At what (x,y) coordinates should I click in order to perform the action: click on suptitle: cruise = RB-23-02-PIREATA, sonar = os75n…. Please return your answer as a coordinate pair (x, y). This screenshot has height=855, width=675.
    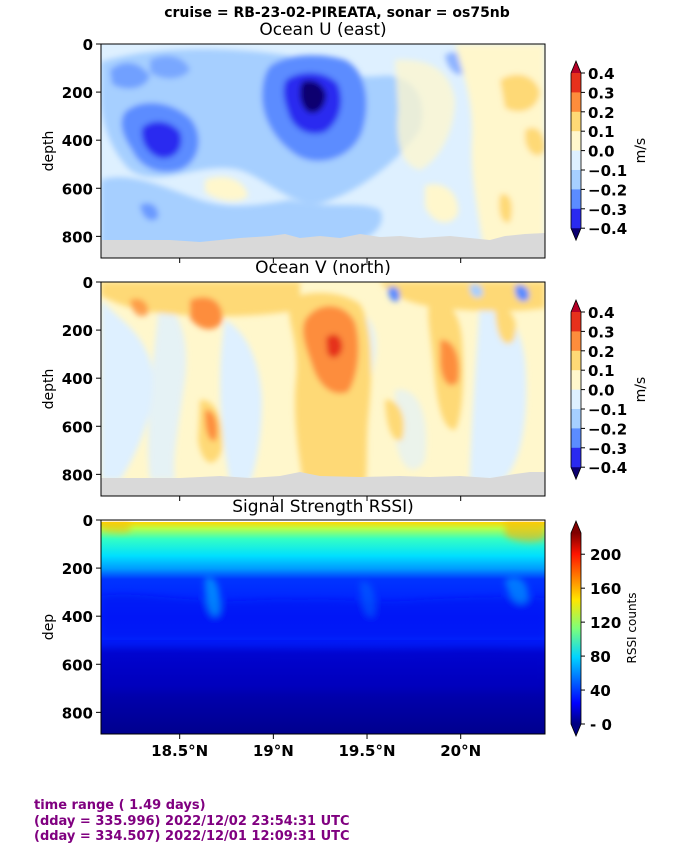
    Looking at the image, I should click on (337, 13).